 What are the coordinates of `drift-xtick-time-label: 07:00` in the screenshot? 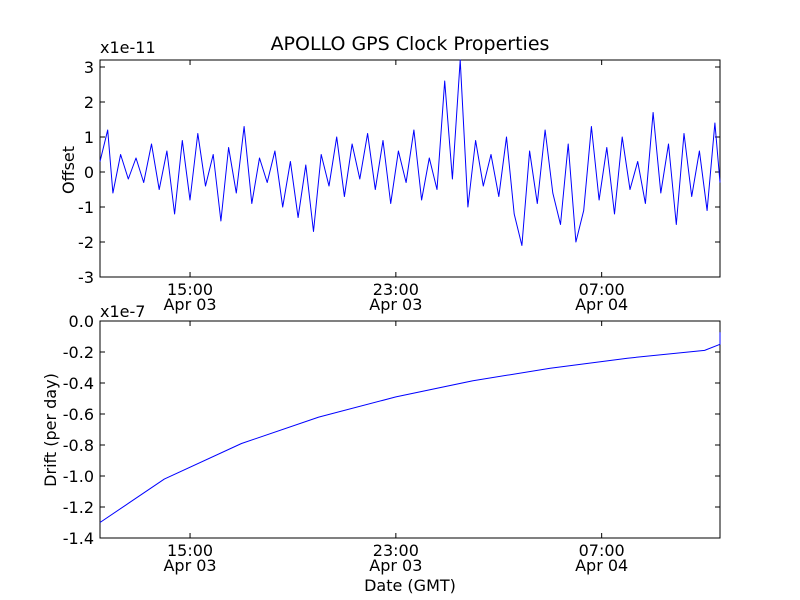 It's located at (602, 550).